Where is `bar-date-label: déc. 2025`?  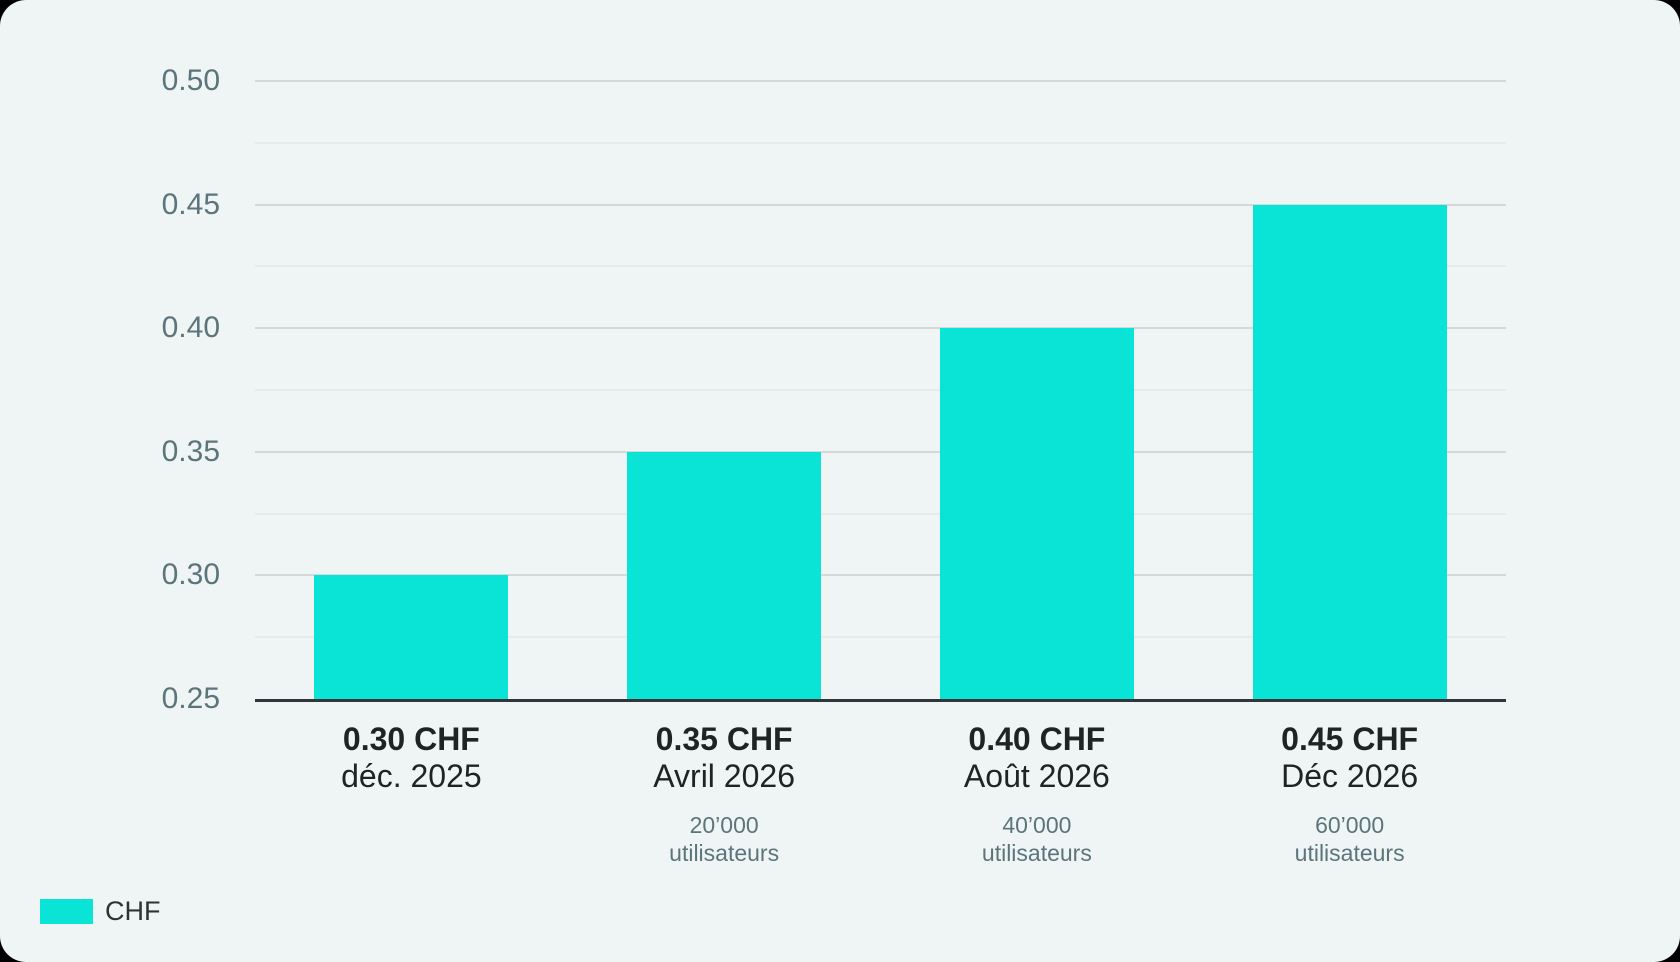
bar-date-label: déc. 2025 is located at coordinates (411, 776).